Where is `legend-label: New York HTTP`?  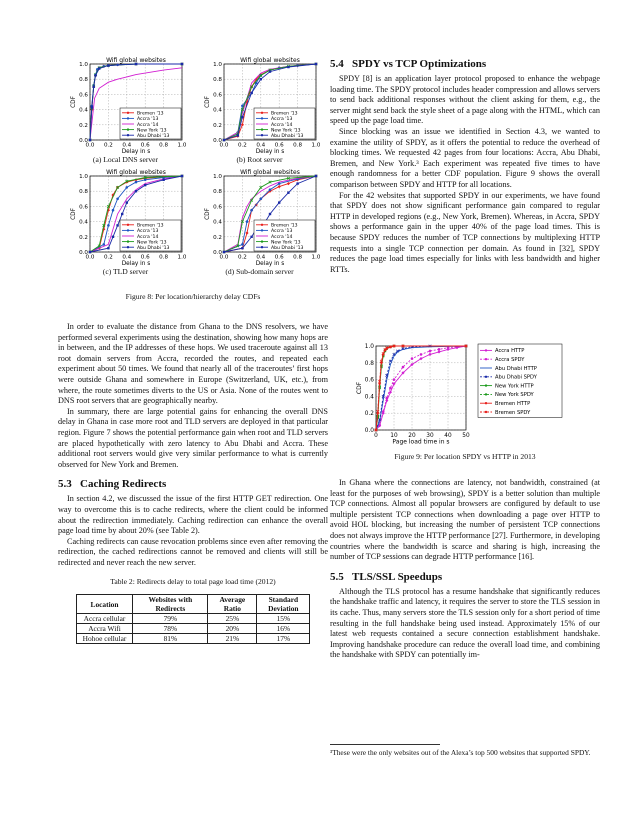
legend-label: New York HTTP is located at coordinates (514, 386).